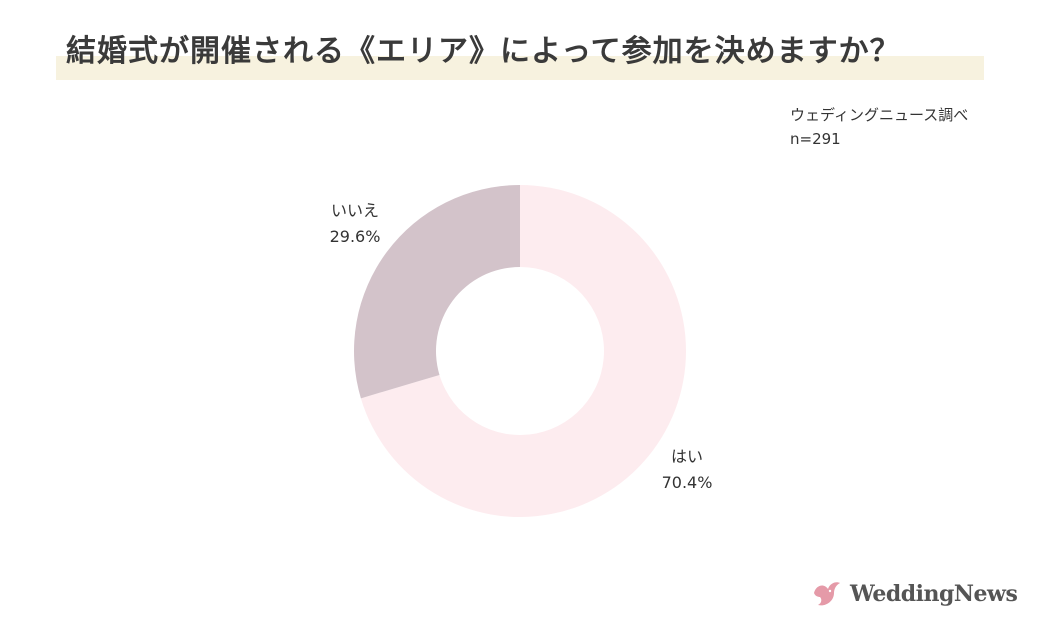  I want to click on slice-label: いいえ, so click(355, 210).